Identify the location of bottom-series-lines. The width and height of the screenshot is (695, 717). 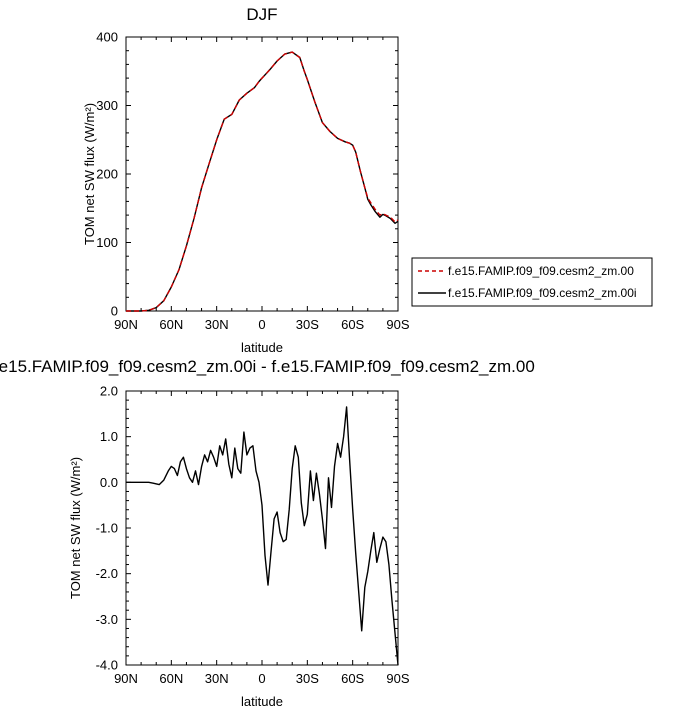
(262, 536).